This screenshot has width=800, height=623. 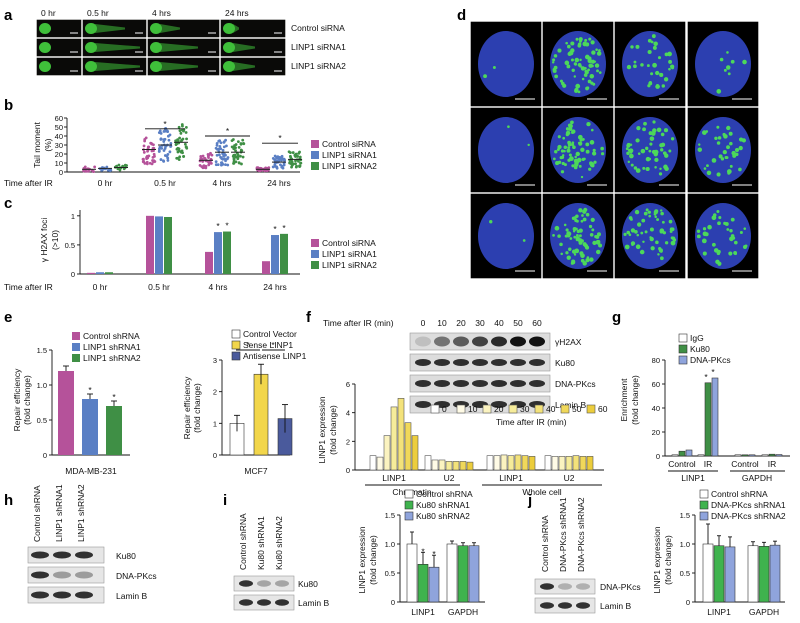 What do you see at coordinates (518, 323) in the screenshot?
I see `panel-f-blot-time: 50` at bounding box center [518, 323].